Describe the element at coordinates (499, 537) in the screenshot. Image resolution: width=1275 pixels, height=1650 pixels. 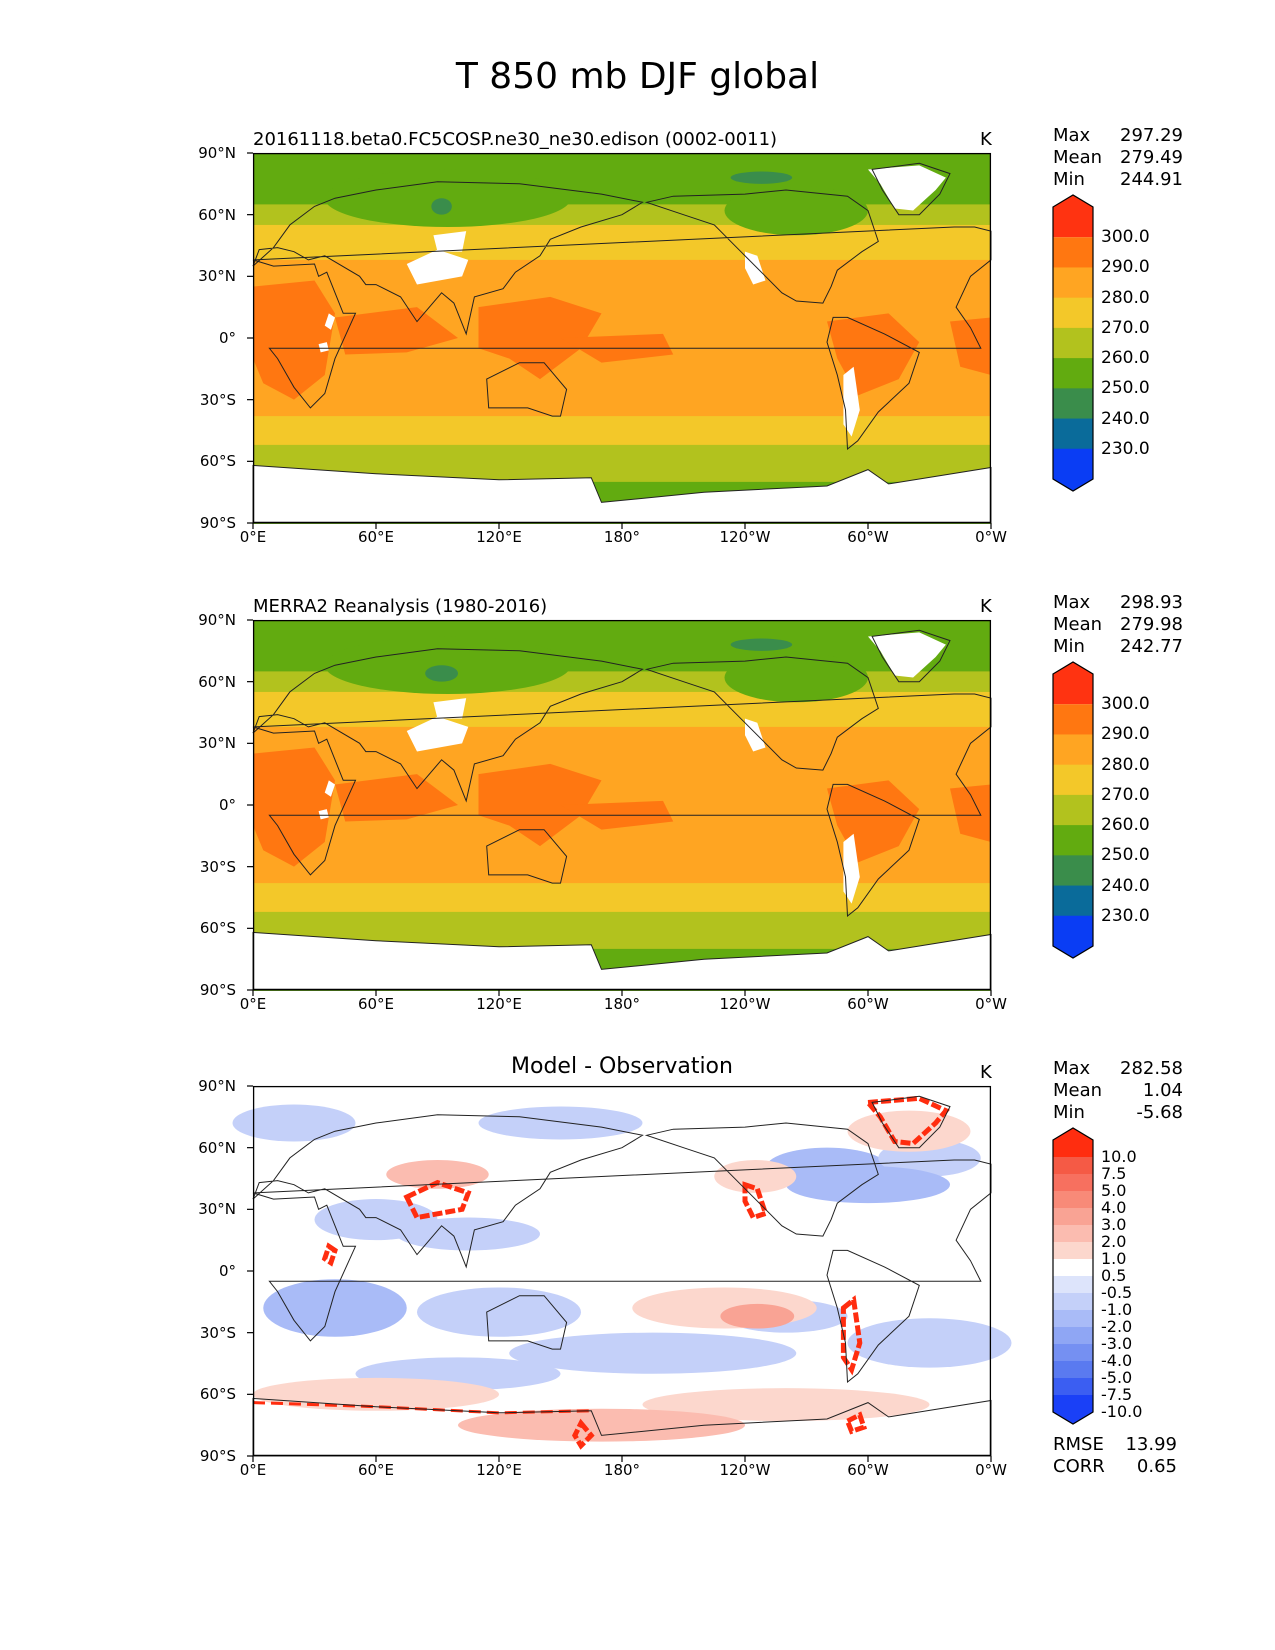
I see `lon-tick-label: 120°E` at that location.